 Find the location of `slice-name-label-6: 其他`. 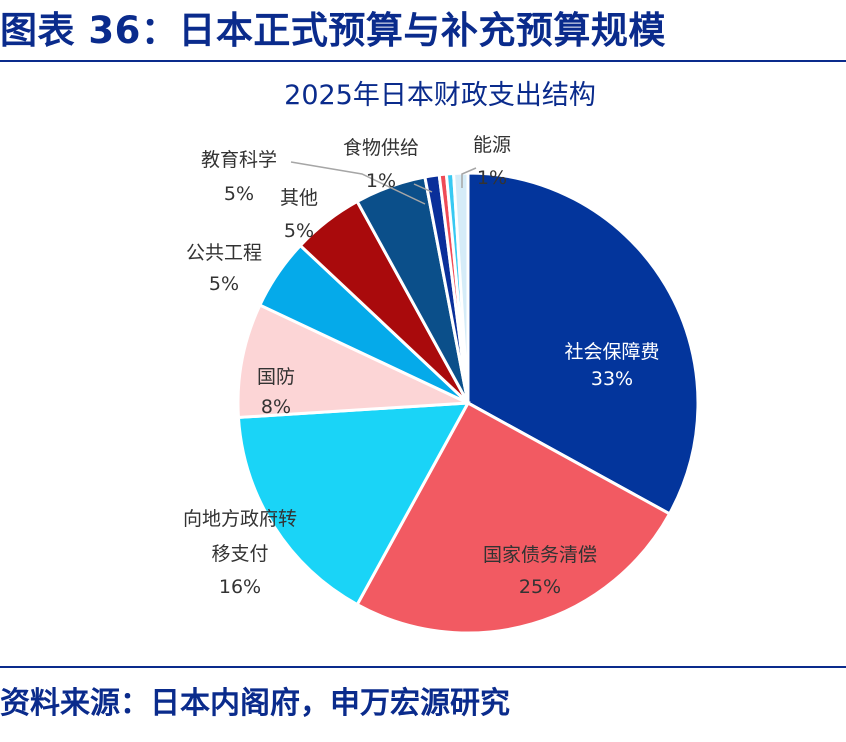

slice-name-label-6: 其他 is located at coordinates (299, 198).